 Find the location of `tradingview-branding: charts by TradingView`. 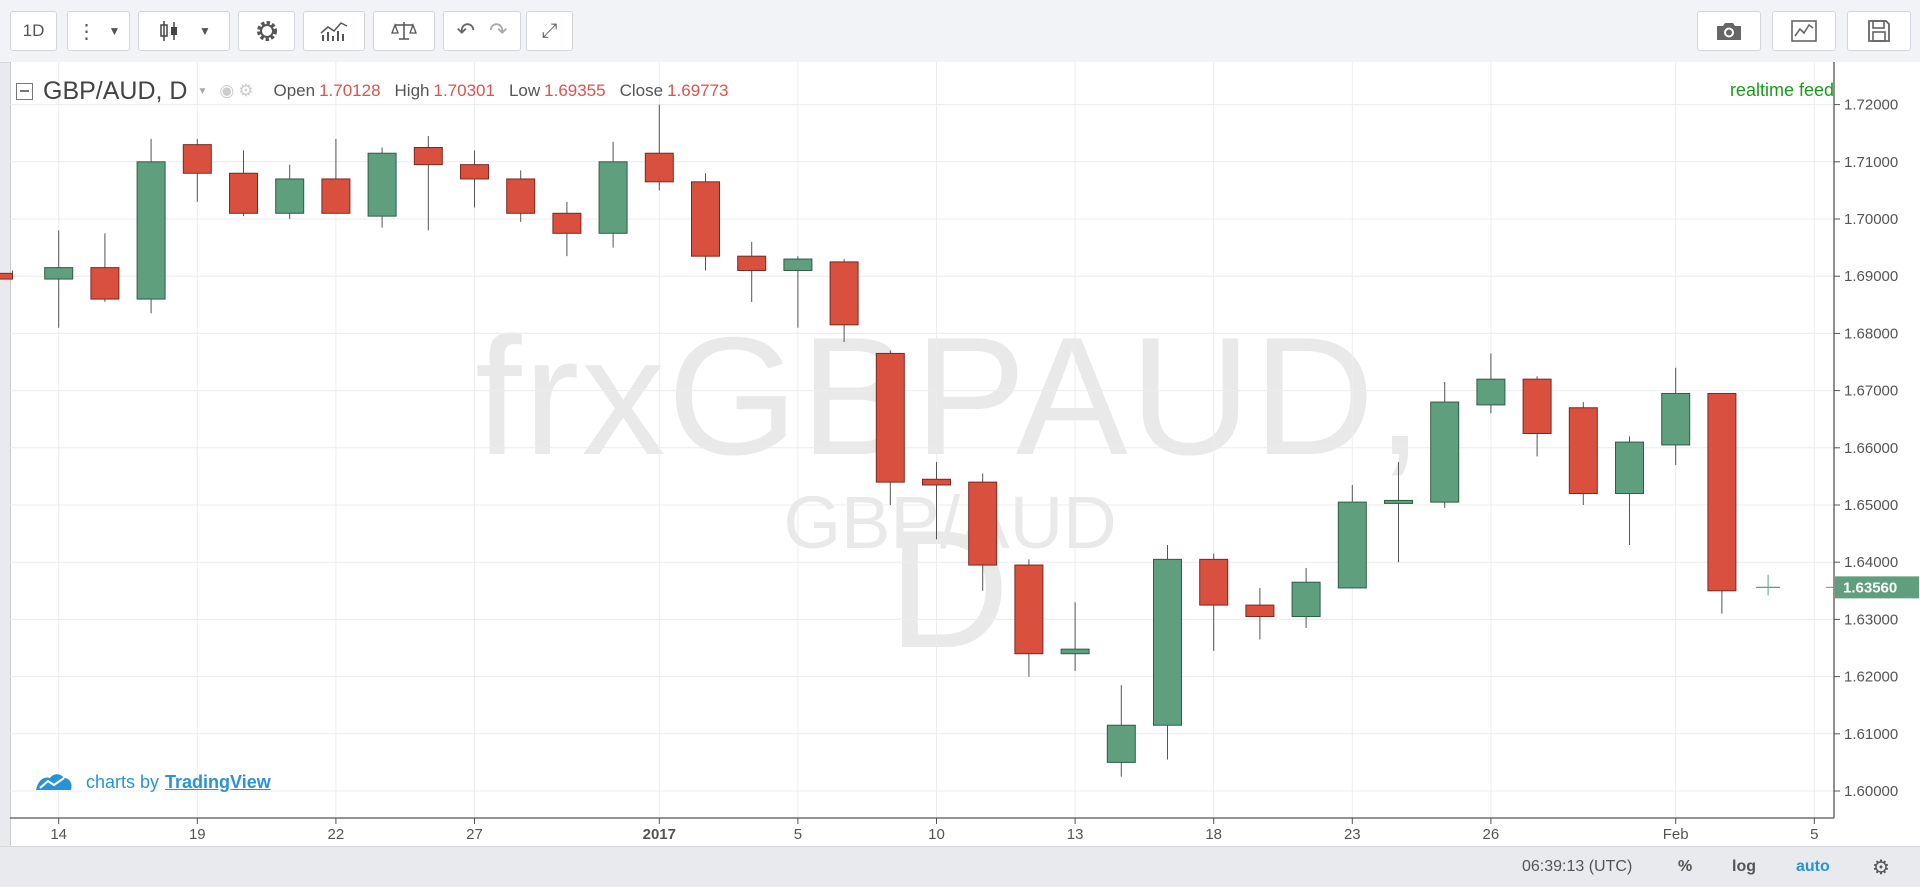

tradingview-branding: charts by TradingView is located at coordinates (152, 782).